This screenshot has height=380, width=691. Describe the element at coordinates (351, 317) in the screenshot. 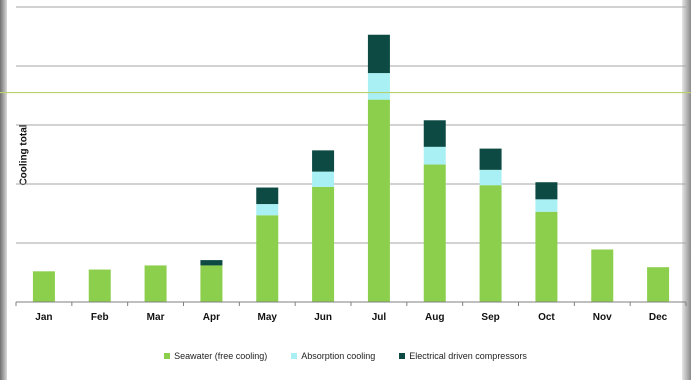

I see `x-tick-labels: Jan Feb Mar Apr May Jun Jul Aug Sep Oct Nov Dec` at that location.